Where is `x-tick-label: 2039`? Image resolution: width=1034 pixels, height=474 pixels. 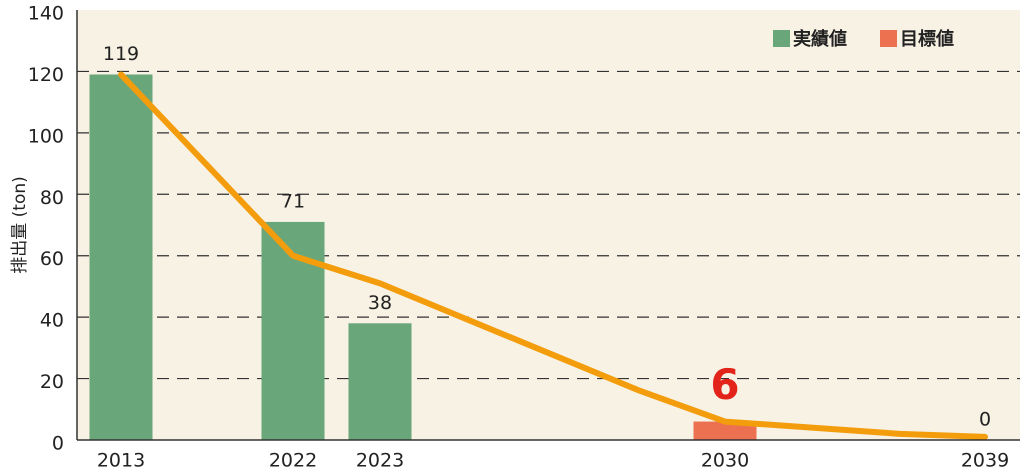
x-tick-label: 2039 is located at coordinates (985, 461).